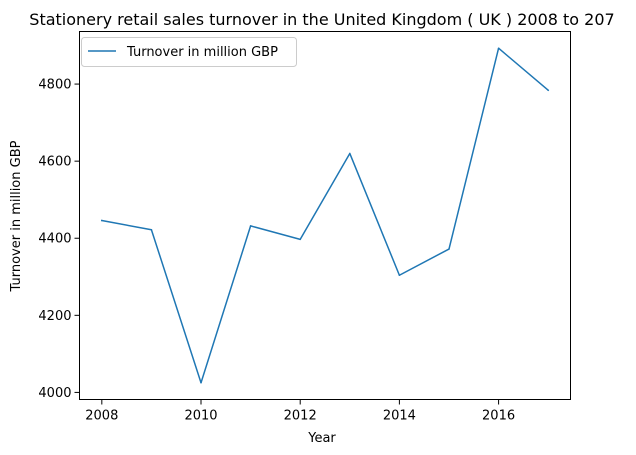  What do you see at coordinates (202, 52) in the screenshot?
I see `legend-label: Turnover in million GBP` at bounding box center [202, 52].